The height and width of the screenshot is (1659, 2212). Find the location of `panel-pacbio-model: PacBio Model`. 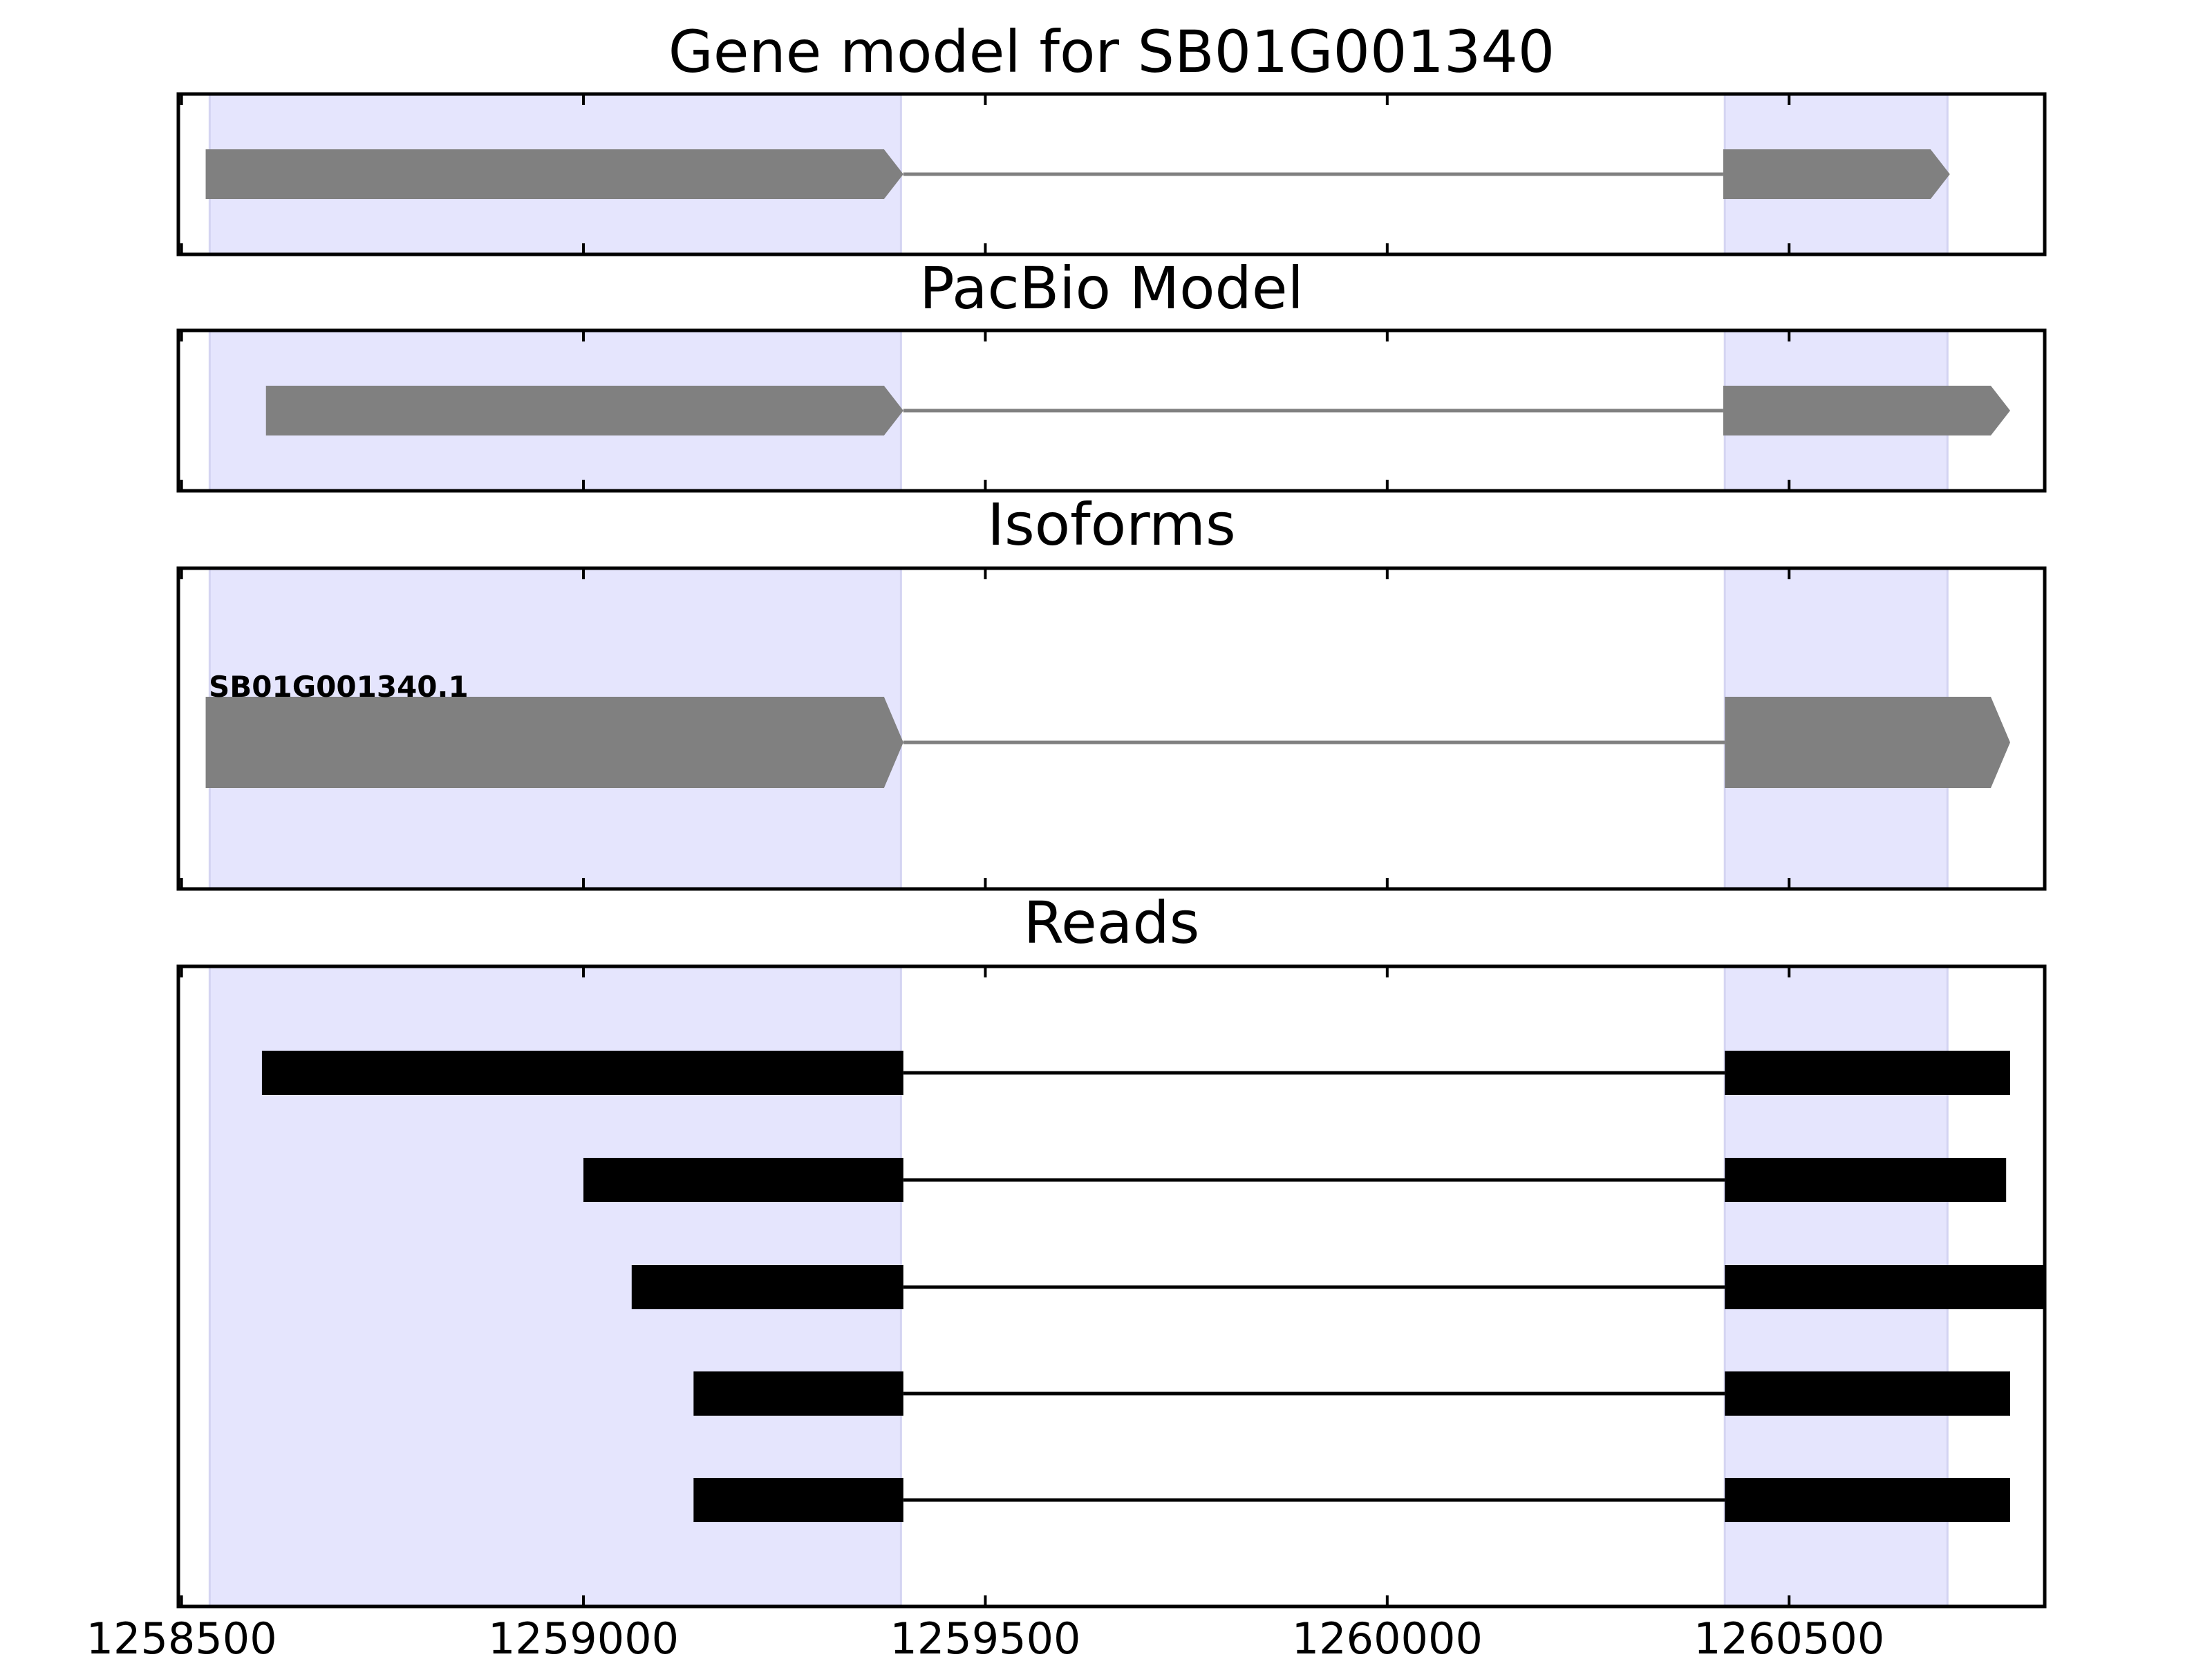

panel-pacbio-model: PacBio Model is located at coordinates (1111, 373).